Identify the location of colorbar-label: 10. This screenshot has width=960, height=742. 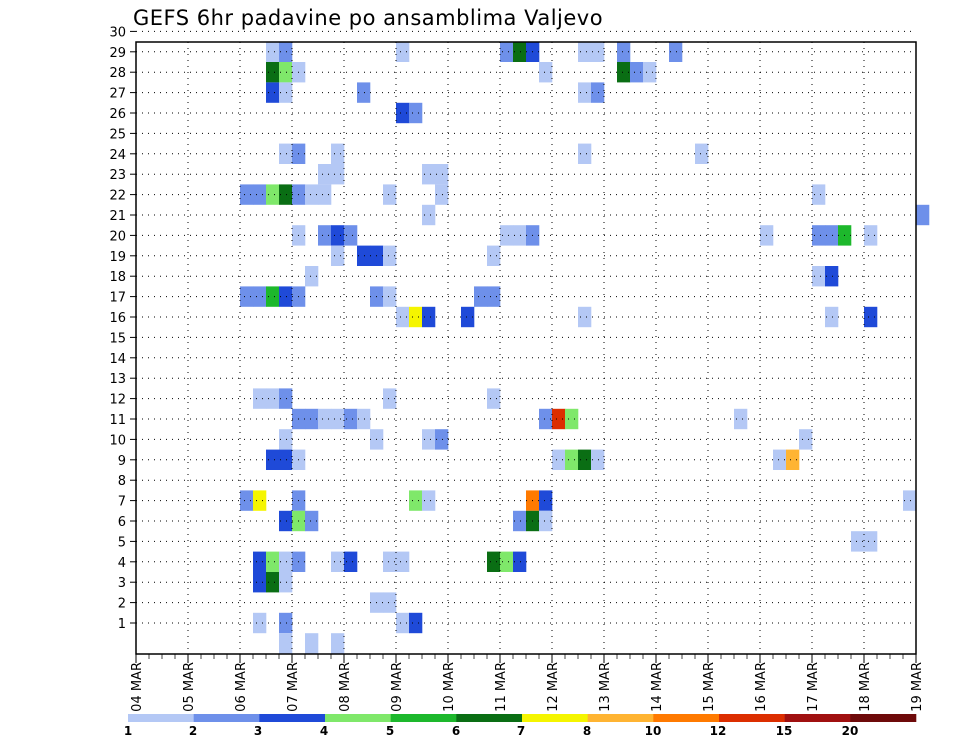
(653, 731).